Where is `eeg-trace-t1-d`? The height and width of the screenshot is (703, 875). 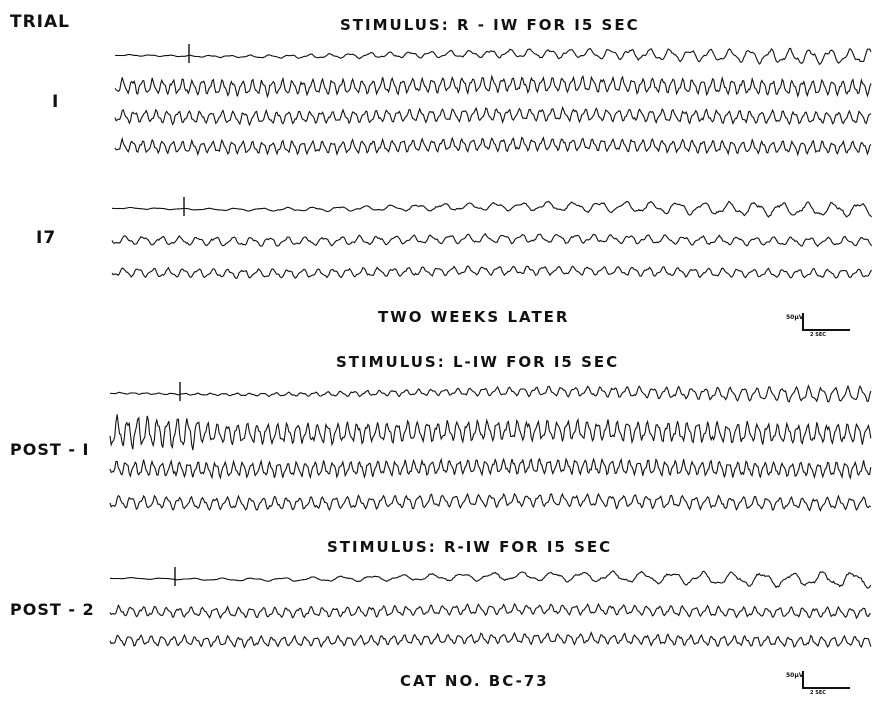 eeg-trace-t1-d is located at coordinates (493, 146).